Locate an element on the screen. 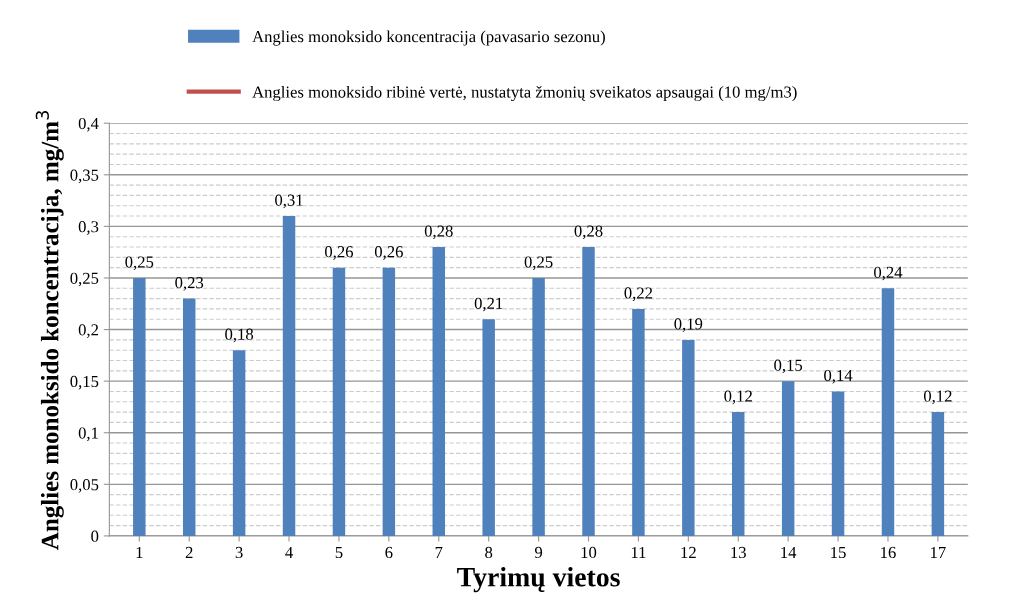  data-label: 0,14 is located at coordinates (838, 376).